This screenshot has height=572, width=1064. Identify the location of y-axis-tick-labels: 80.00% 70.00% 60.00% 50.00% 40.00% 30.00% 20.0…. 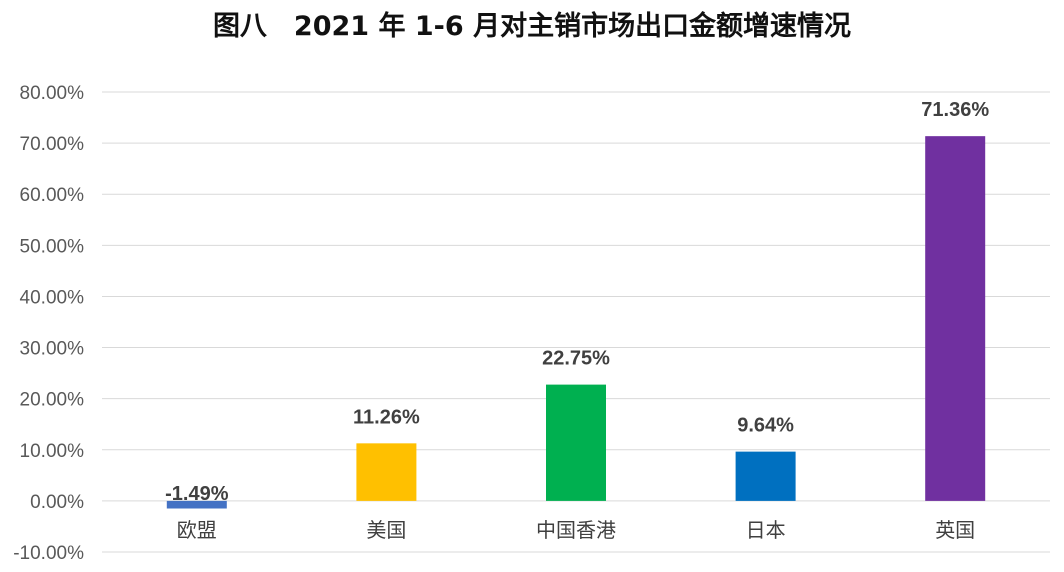
(48, 323).